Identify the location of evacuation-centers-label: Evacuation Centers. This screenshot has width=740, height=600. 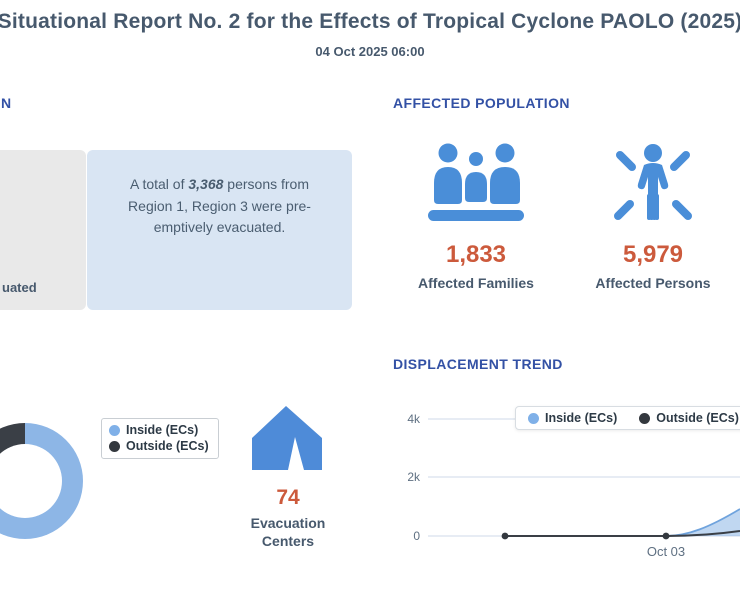
(288, 532).